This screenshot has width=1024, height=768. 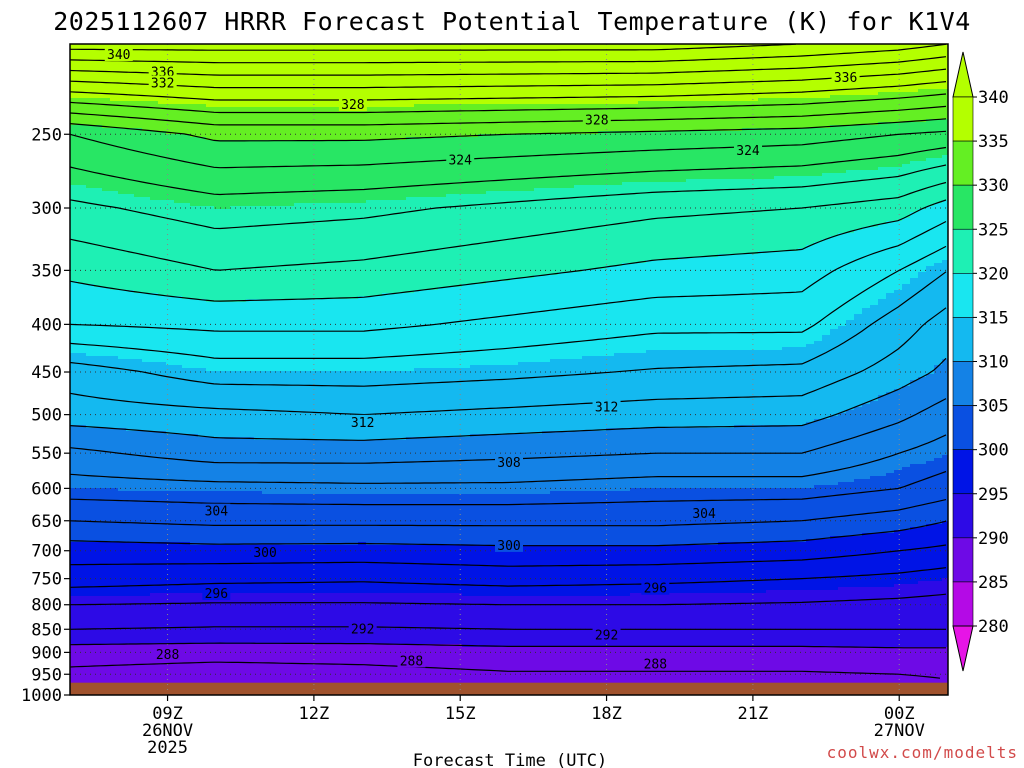 I want to click on contour-label: 324, so click(x=460, y=160).